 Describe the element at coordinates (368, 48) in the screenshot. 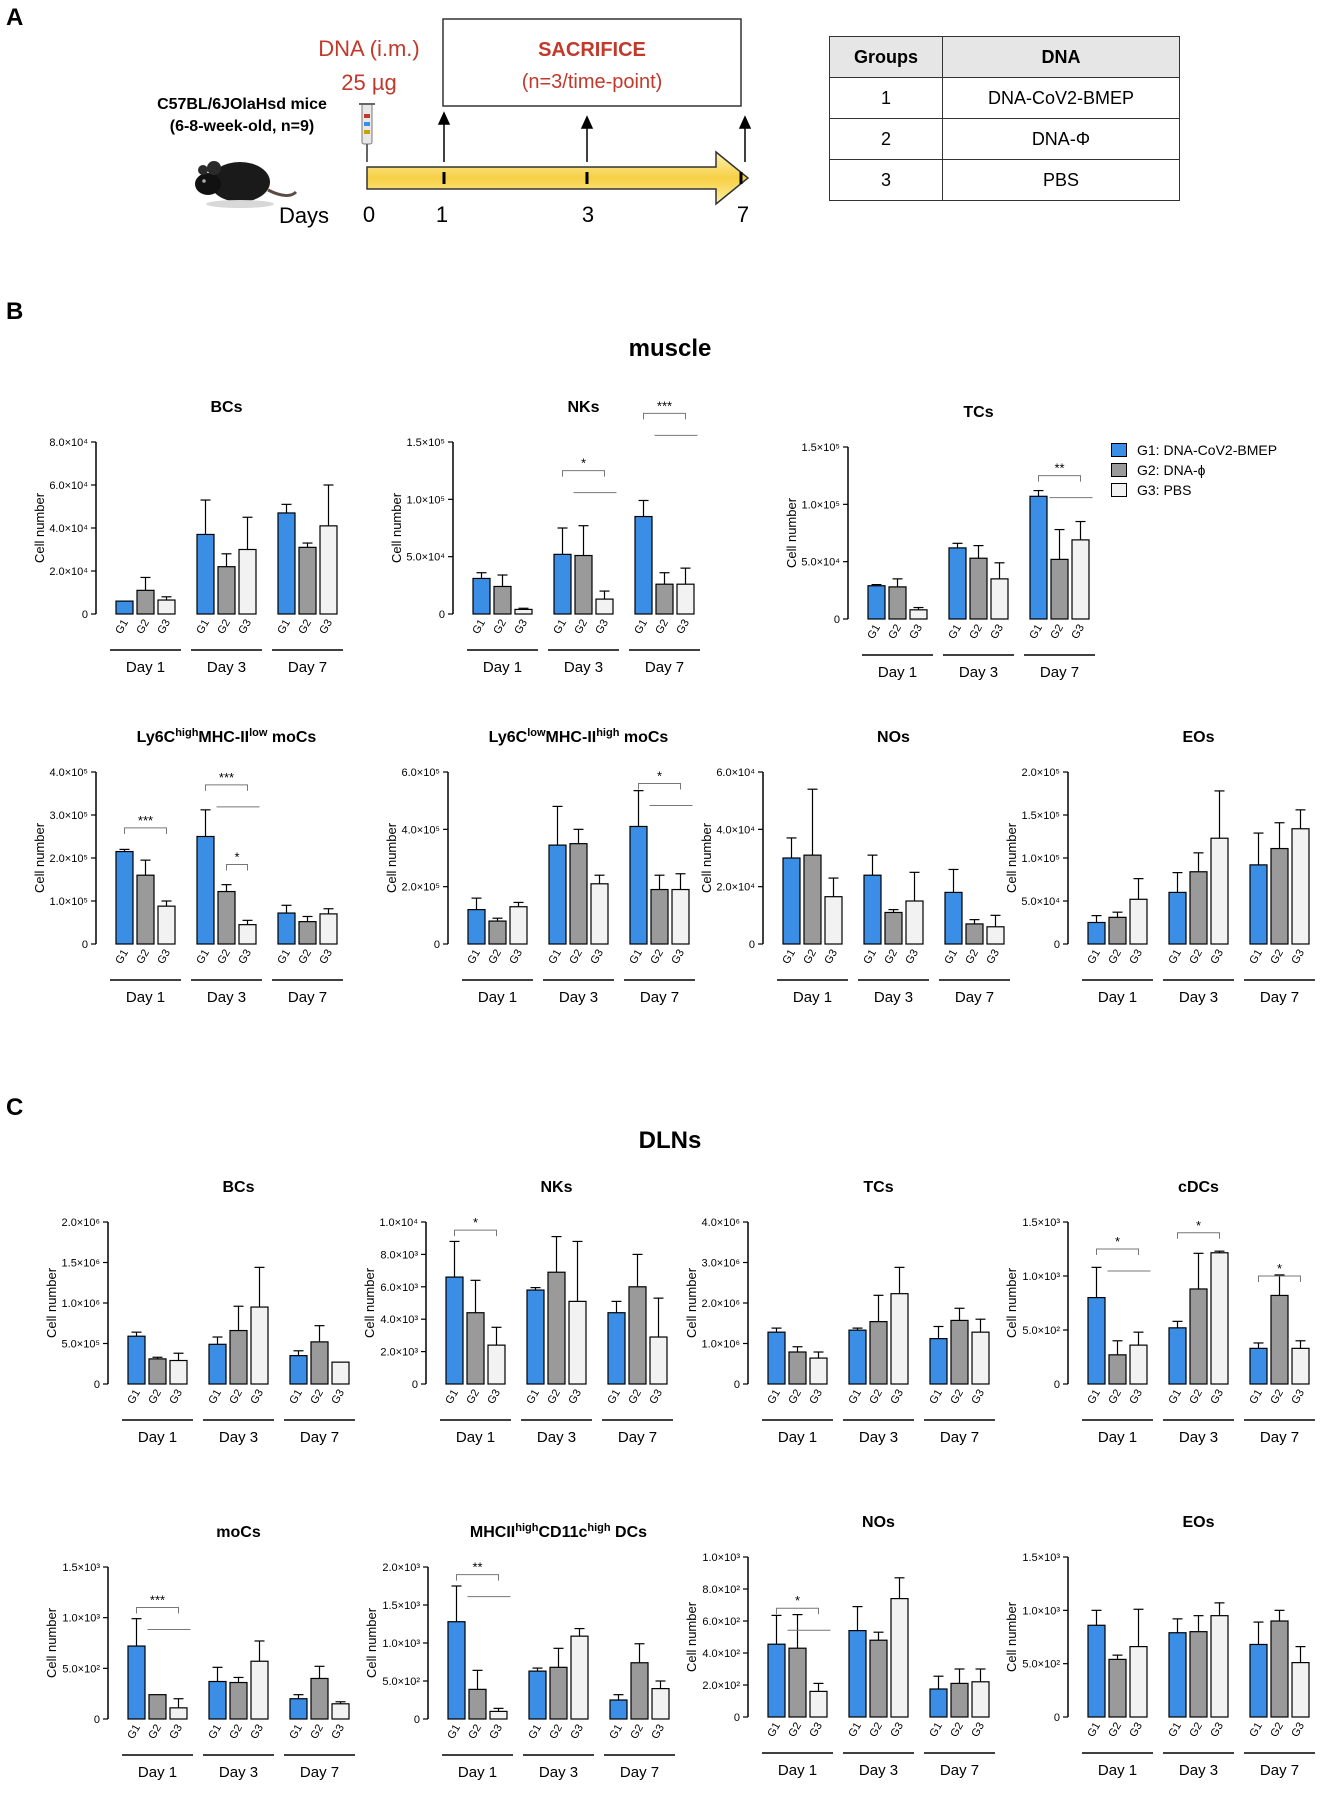

I see `dose-route: DNA (i.m.)` at that location.